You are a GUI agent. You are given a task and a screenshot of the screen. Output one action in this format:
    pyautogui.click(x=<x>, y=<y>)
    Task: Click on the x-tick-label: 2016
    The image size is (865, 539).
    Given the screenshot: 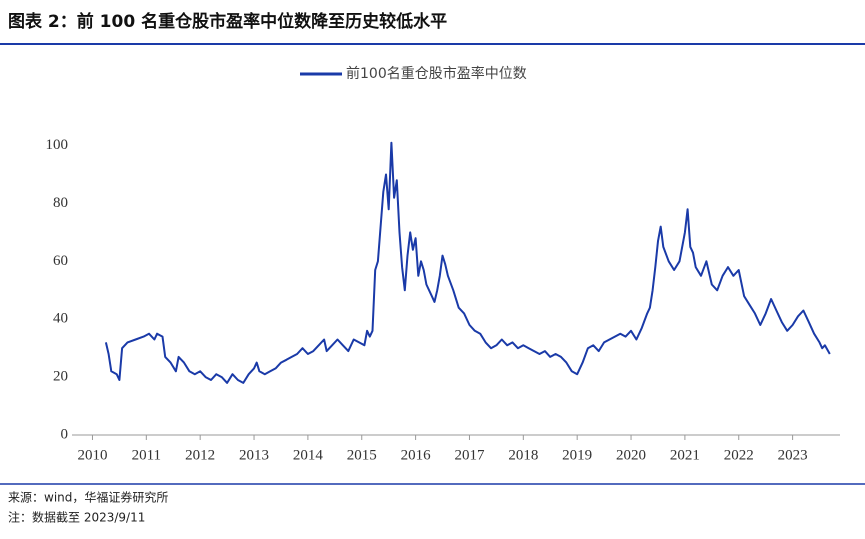 What is the action you would take?
    pyautogui.click(x=416, y=455)
    